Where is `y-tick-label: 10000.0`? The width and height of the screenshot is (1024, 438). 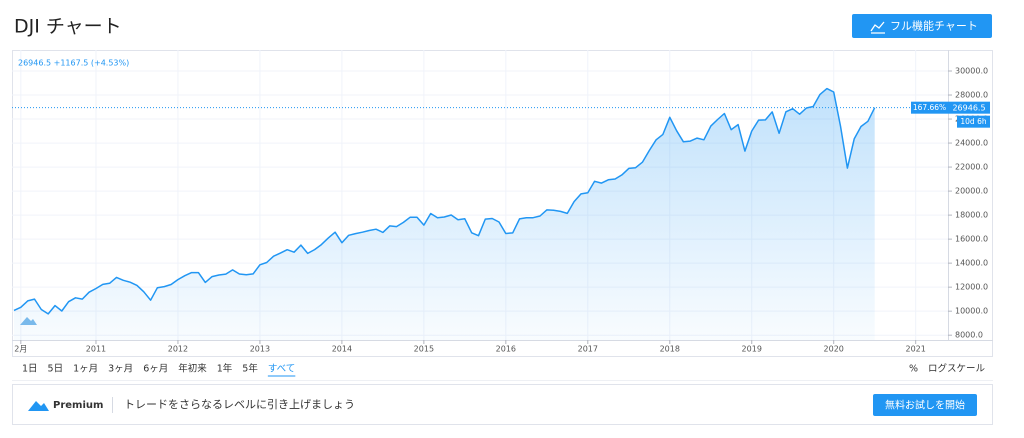
y-tick-label: 10000.0 is located at coordinates (971, 311).